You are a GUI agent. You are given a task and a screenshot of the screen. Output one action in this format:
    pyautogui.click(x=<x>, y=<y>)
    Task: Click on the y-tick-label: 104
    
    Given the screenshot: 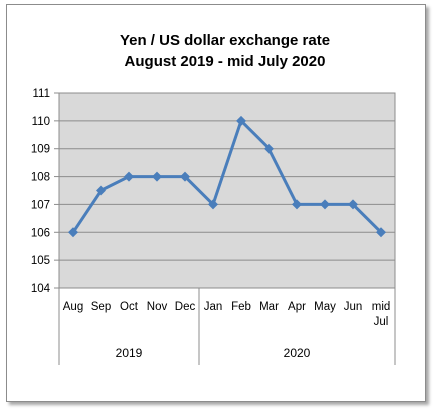 What is the action you would take?
    pyautogui.click(x=41, y=289)
    